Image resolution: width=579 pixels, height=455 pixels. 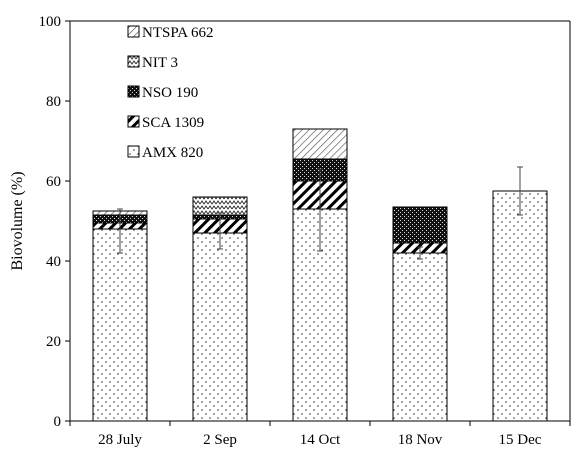 What do you see at coordinates (120, 231) in the screenshot?
I see `error-bar-28-july` at bounding box center [120, 231].